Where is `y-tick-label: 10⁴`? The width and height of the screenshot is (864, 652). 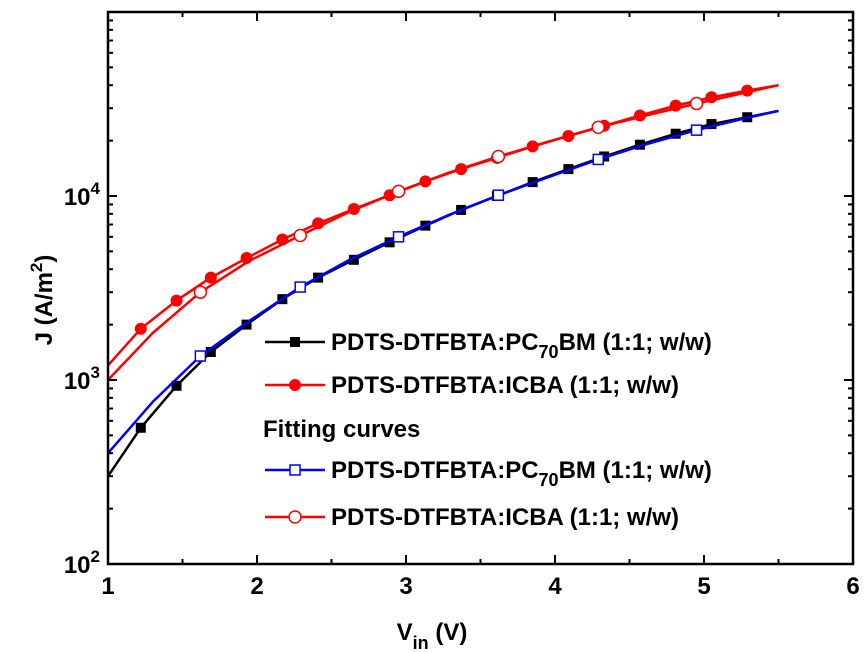
y-tick-label: 10⁴ is located at coordinates (82, 195).